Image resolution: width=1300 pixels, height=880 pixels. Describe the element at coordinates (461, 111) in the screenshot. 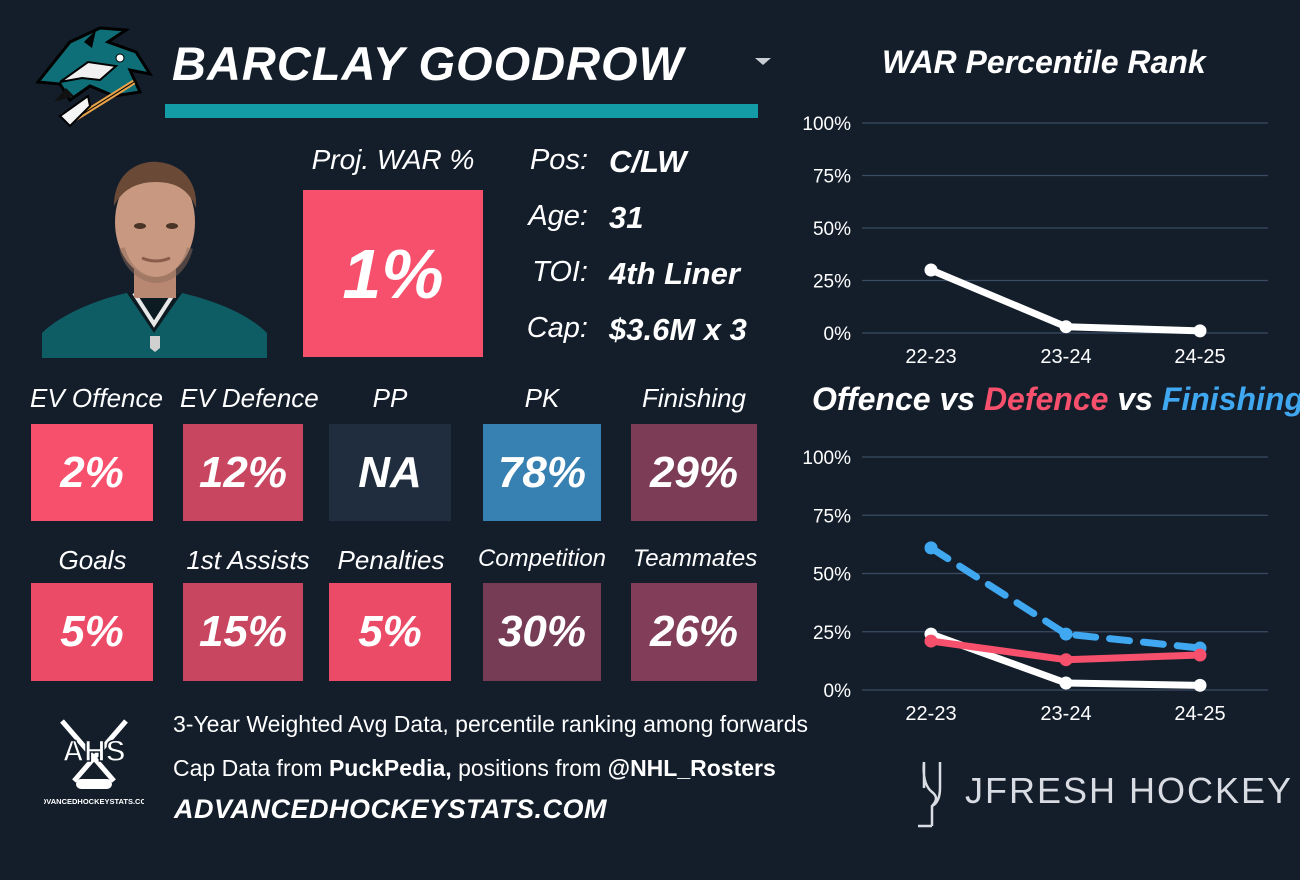

I see `name-underline` at that location.